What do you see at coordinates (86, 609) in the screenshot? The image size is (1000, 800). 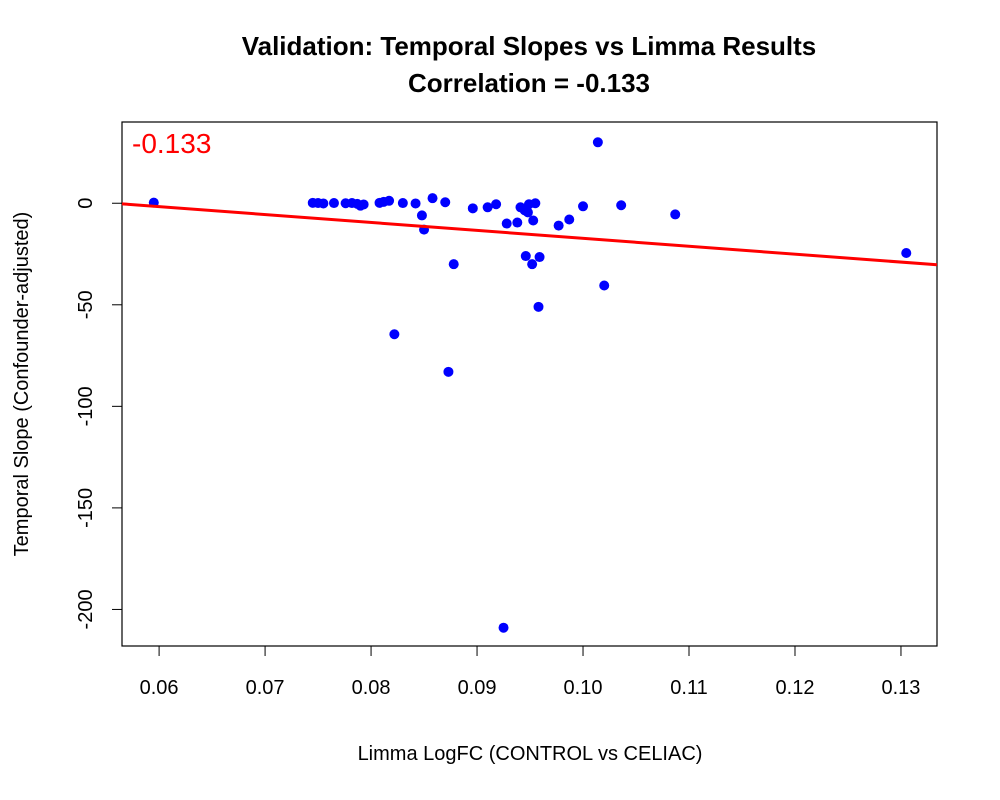 I see `y-tick-label: -200` at bounding box center [86, 609].